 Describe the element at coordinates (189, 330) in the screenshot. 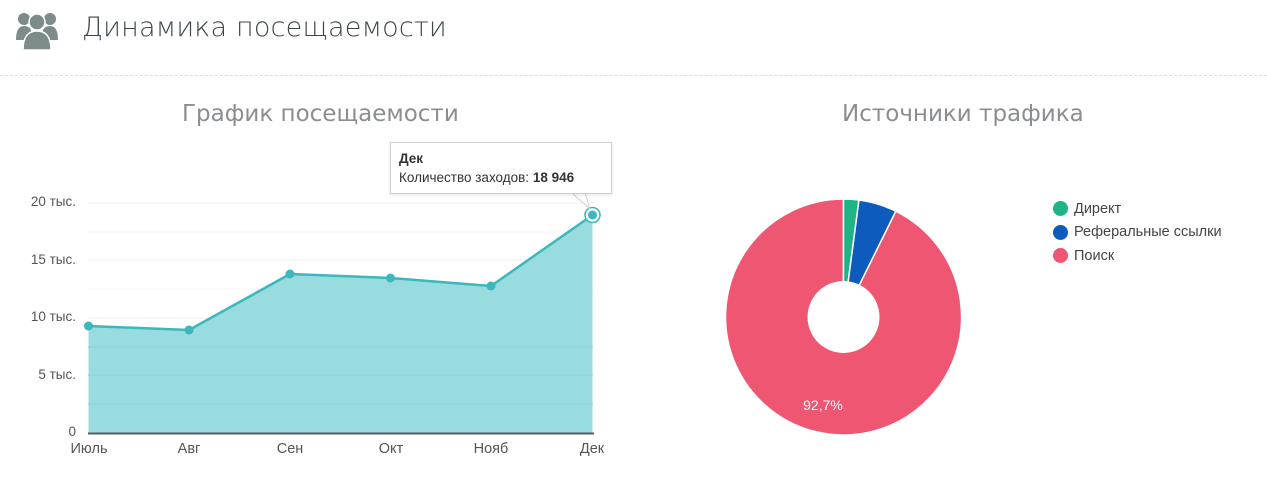

I see `point-aug` at that location.